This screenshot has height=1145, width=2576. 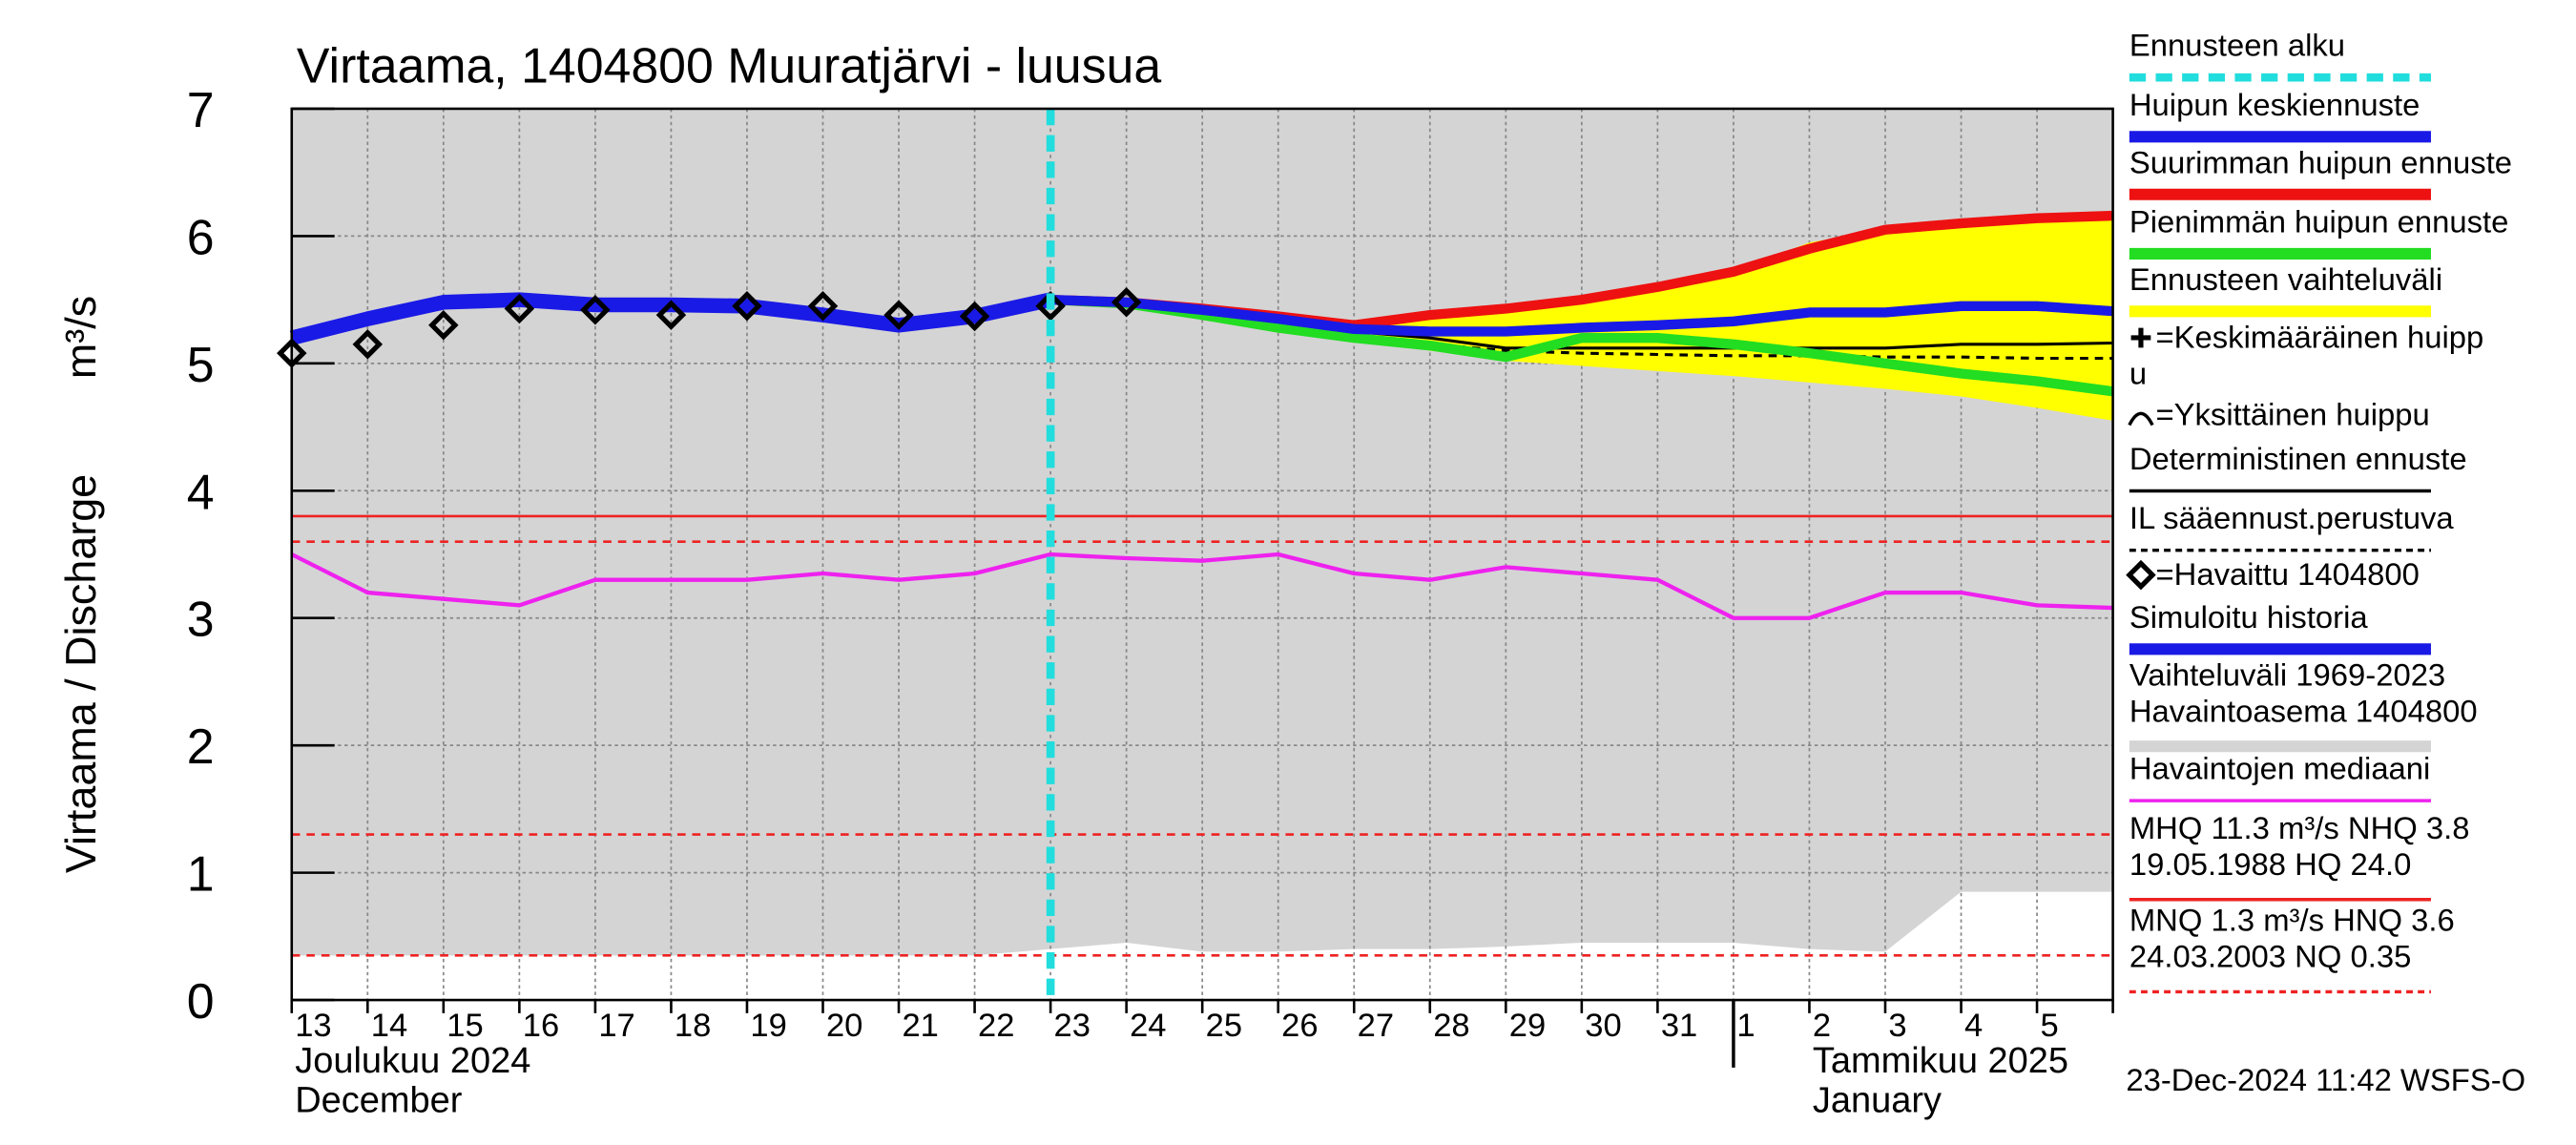 I want to click on legend-label: MHQ 11.3 m³/s NHQ 3.8, so click(x=2299, y=827).